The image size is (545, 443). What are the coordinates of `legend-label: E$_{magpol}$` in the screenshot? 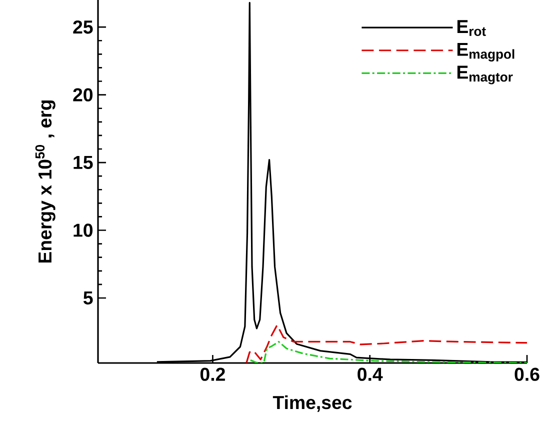 It's located at (485, 52).